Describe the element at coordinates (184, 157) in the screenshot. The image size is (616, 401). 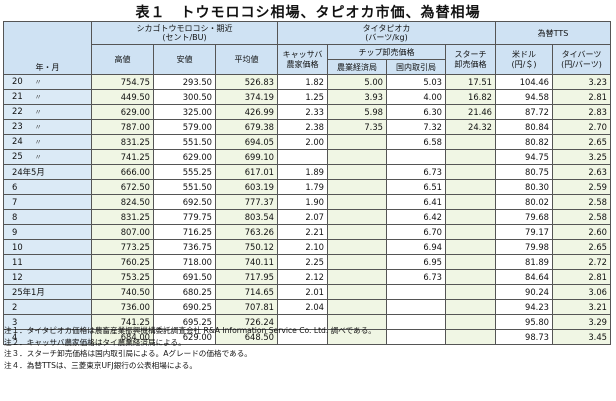
I see `cell-low: 629.00` at that location.